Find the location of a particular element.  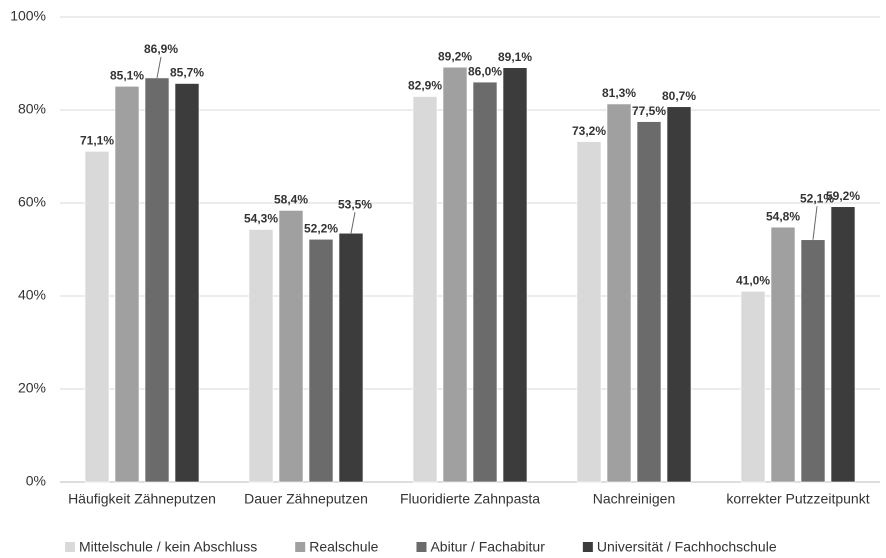

value-label: 73,2% is located at coordinates (589, 131).